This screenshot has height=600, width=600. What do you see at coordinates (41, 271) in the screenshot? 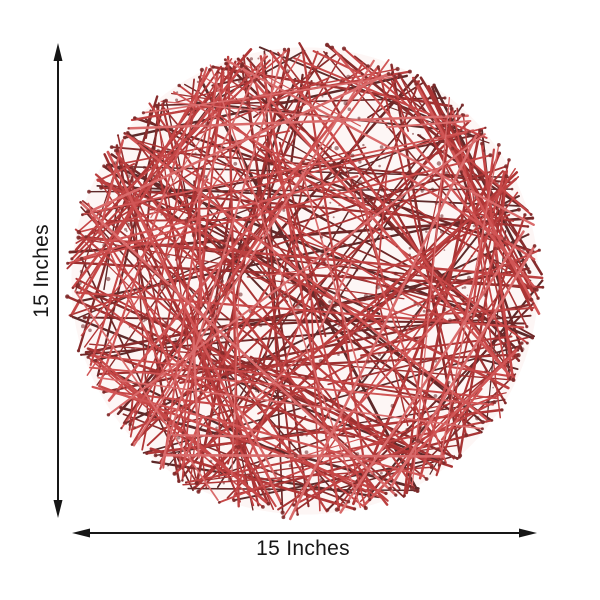
I see `height-label: 15 Inches` at bounding box center [41, 271].